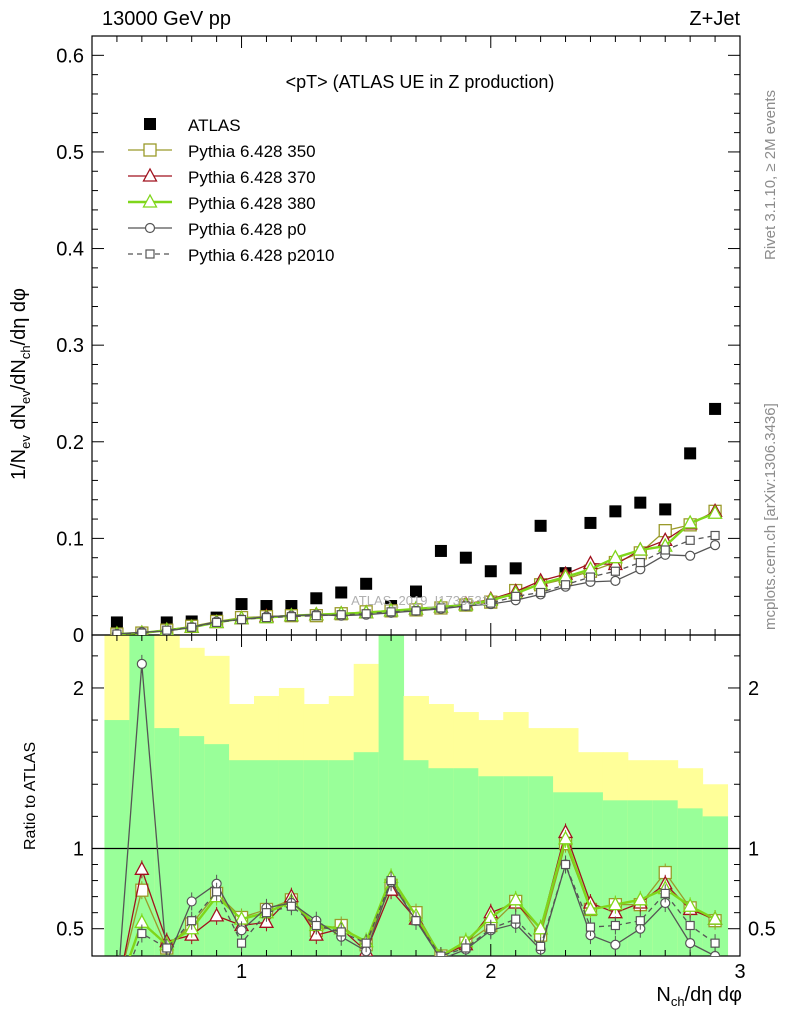 This screenshot has width=786, height=1024. Describe the element at coordinates (70, 56) in the screenshot. I see `y-tick-label: 0.6` at that location.